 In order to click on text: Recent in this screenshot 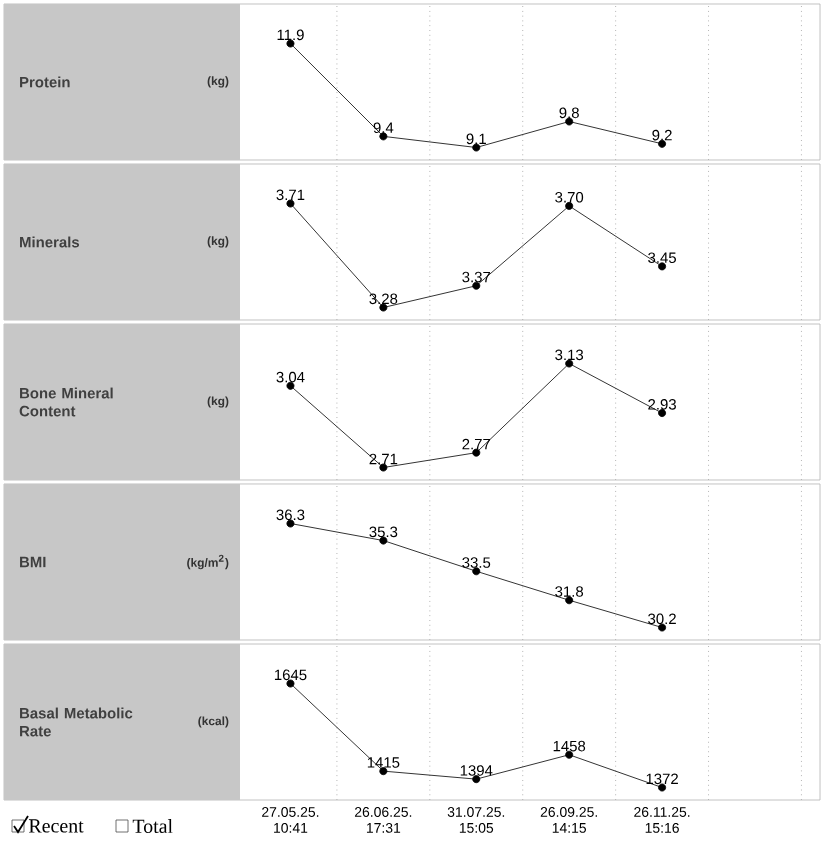, I will do `click(56, 826)`.